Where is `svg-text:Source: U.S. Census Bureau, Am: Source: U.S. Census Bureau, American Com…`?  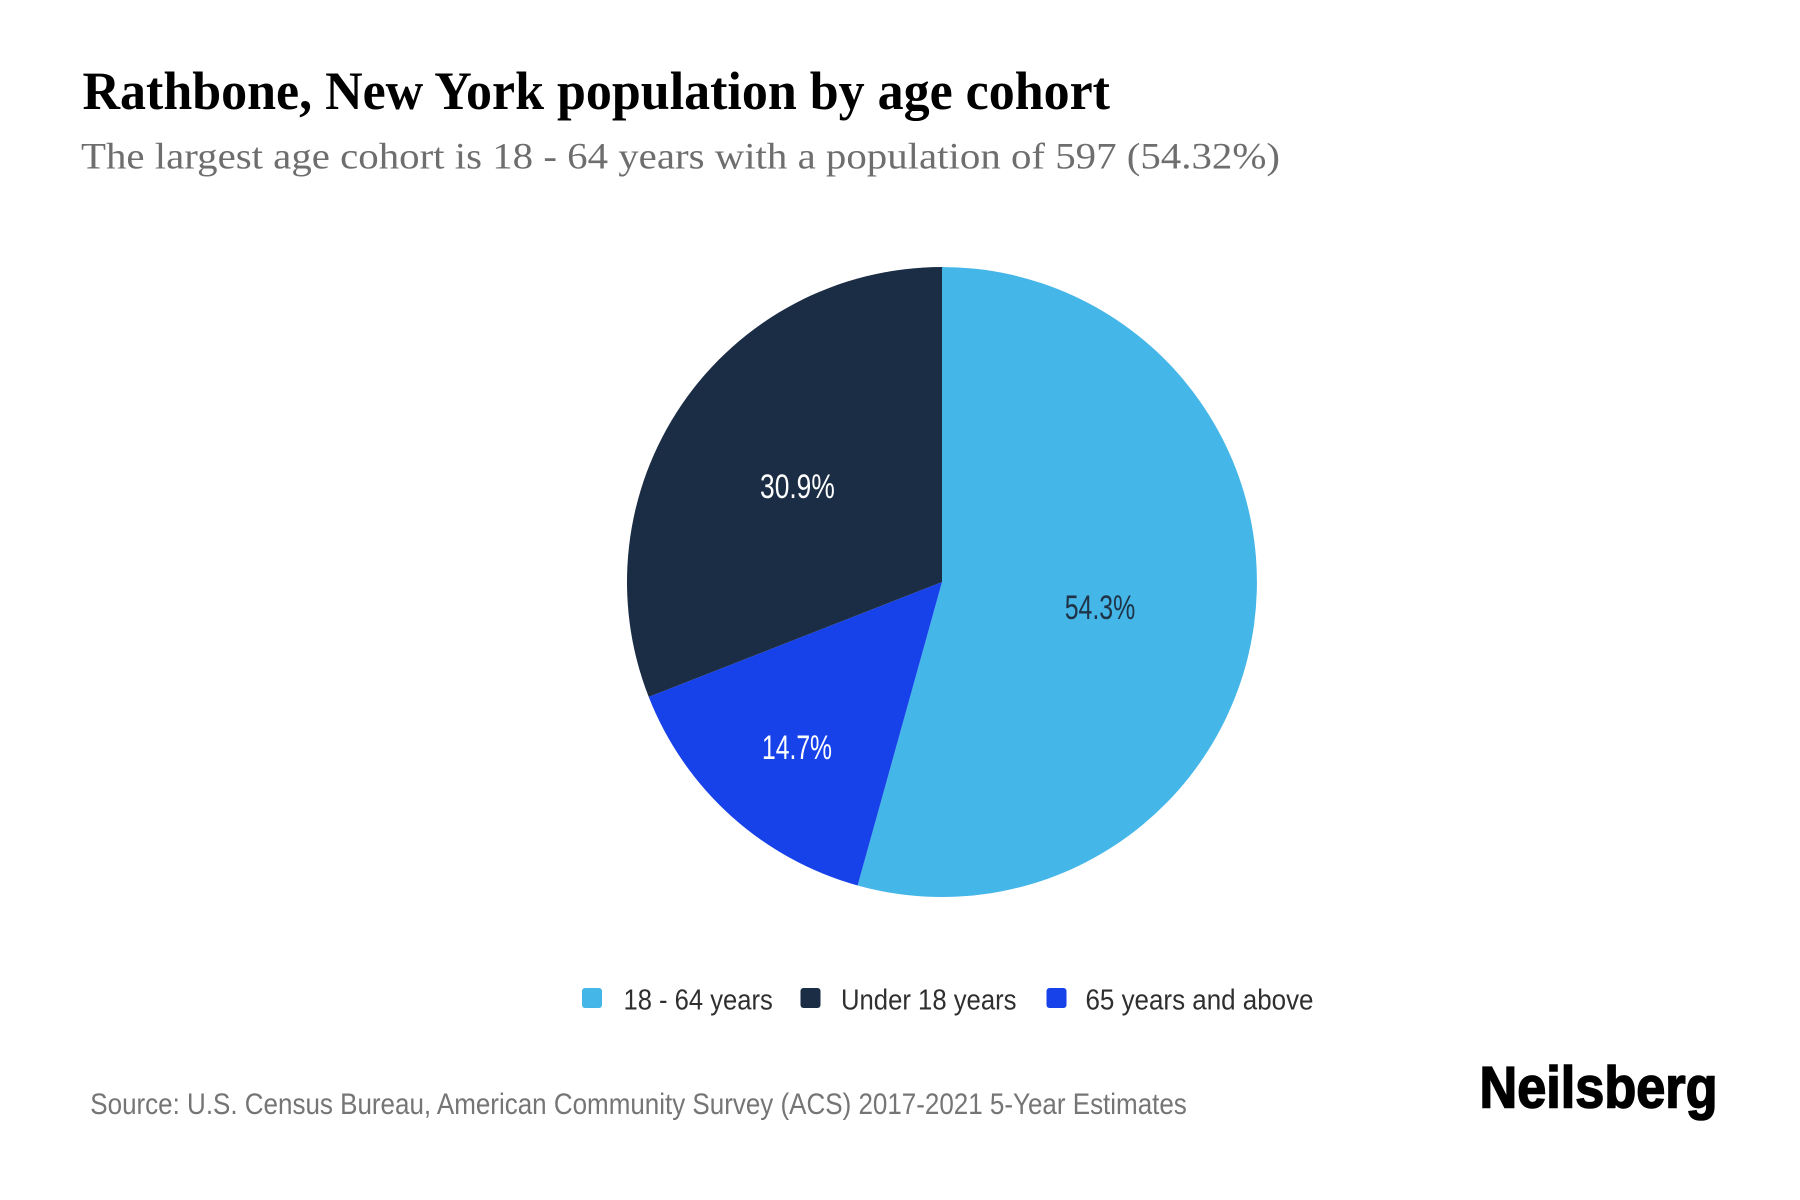 svg-text:Source: U.S. Census Bureau, Am: Source: U.S. Census Bureau, American Com… is located at coordinates (638, 1104).